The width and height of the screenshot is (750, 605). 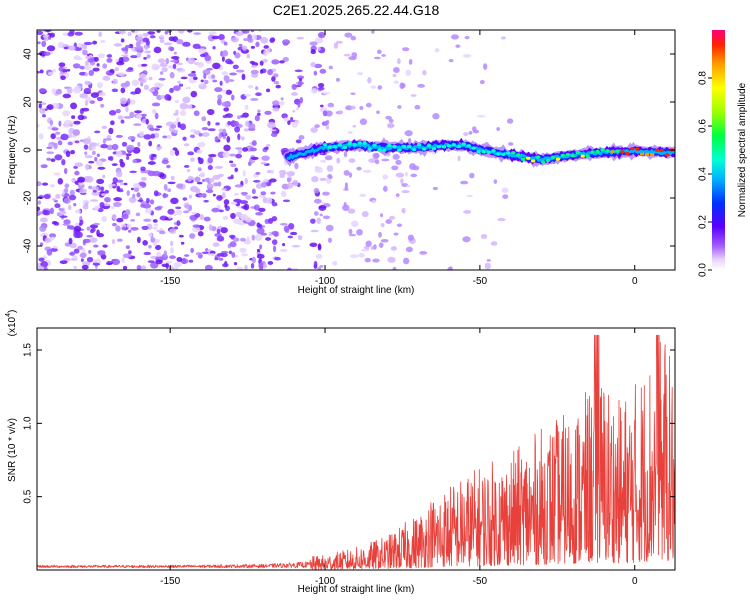 What do you see at coordinates (703, 174) in the screenshot?
I see `colorbar-tick-label: 0.4` at bounding box center [703, 174].